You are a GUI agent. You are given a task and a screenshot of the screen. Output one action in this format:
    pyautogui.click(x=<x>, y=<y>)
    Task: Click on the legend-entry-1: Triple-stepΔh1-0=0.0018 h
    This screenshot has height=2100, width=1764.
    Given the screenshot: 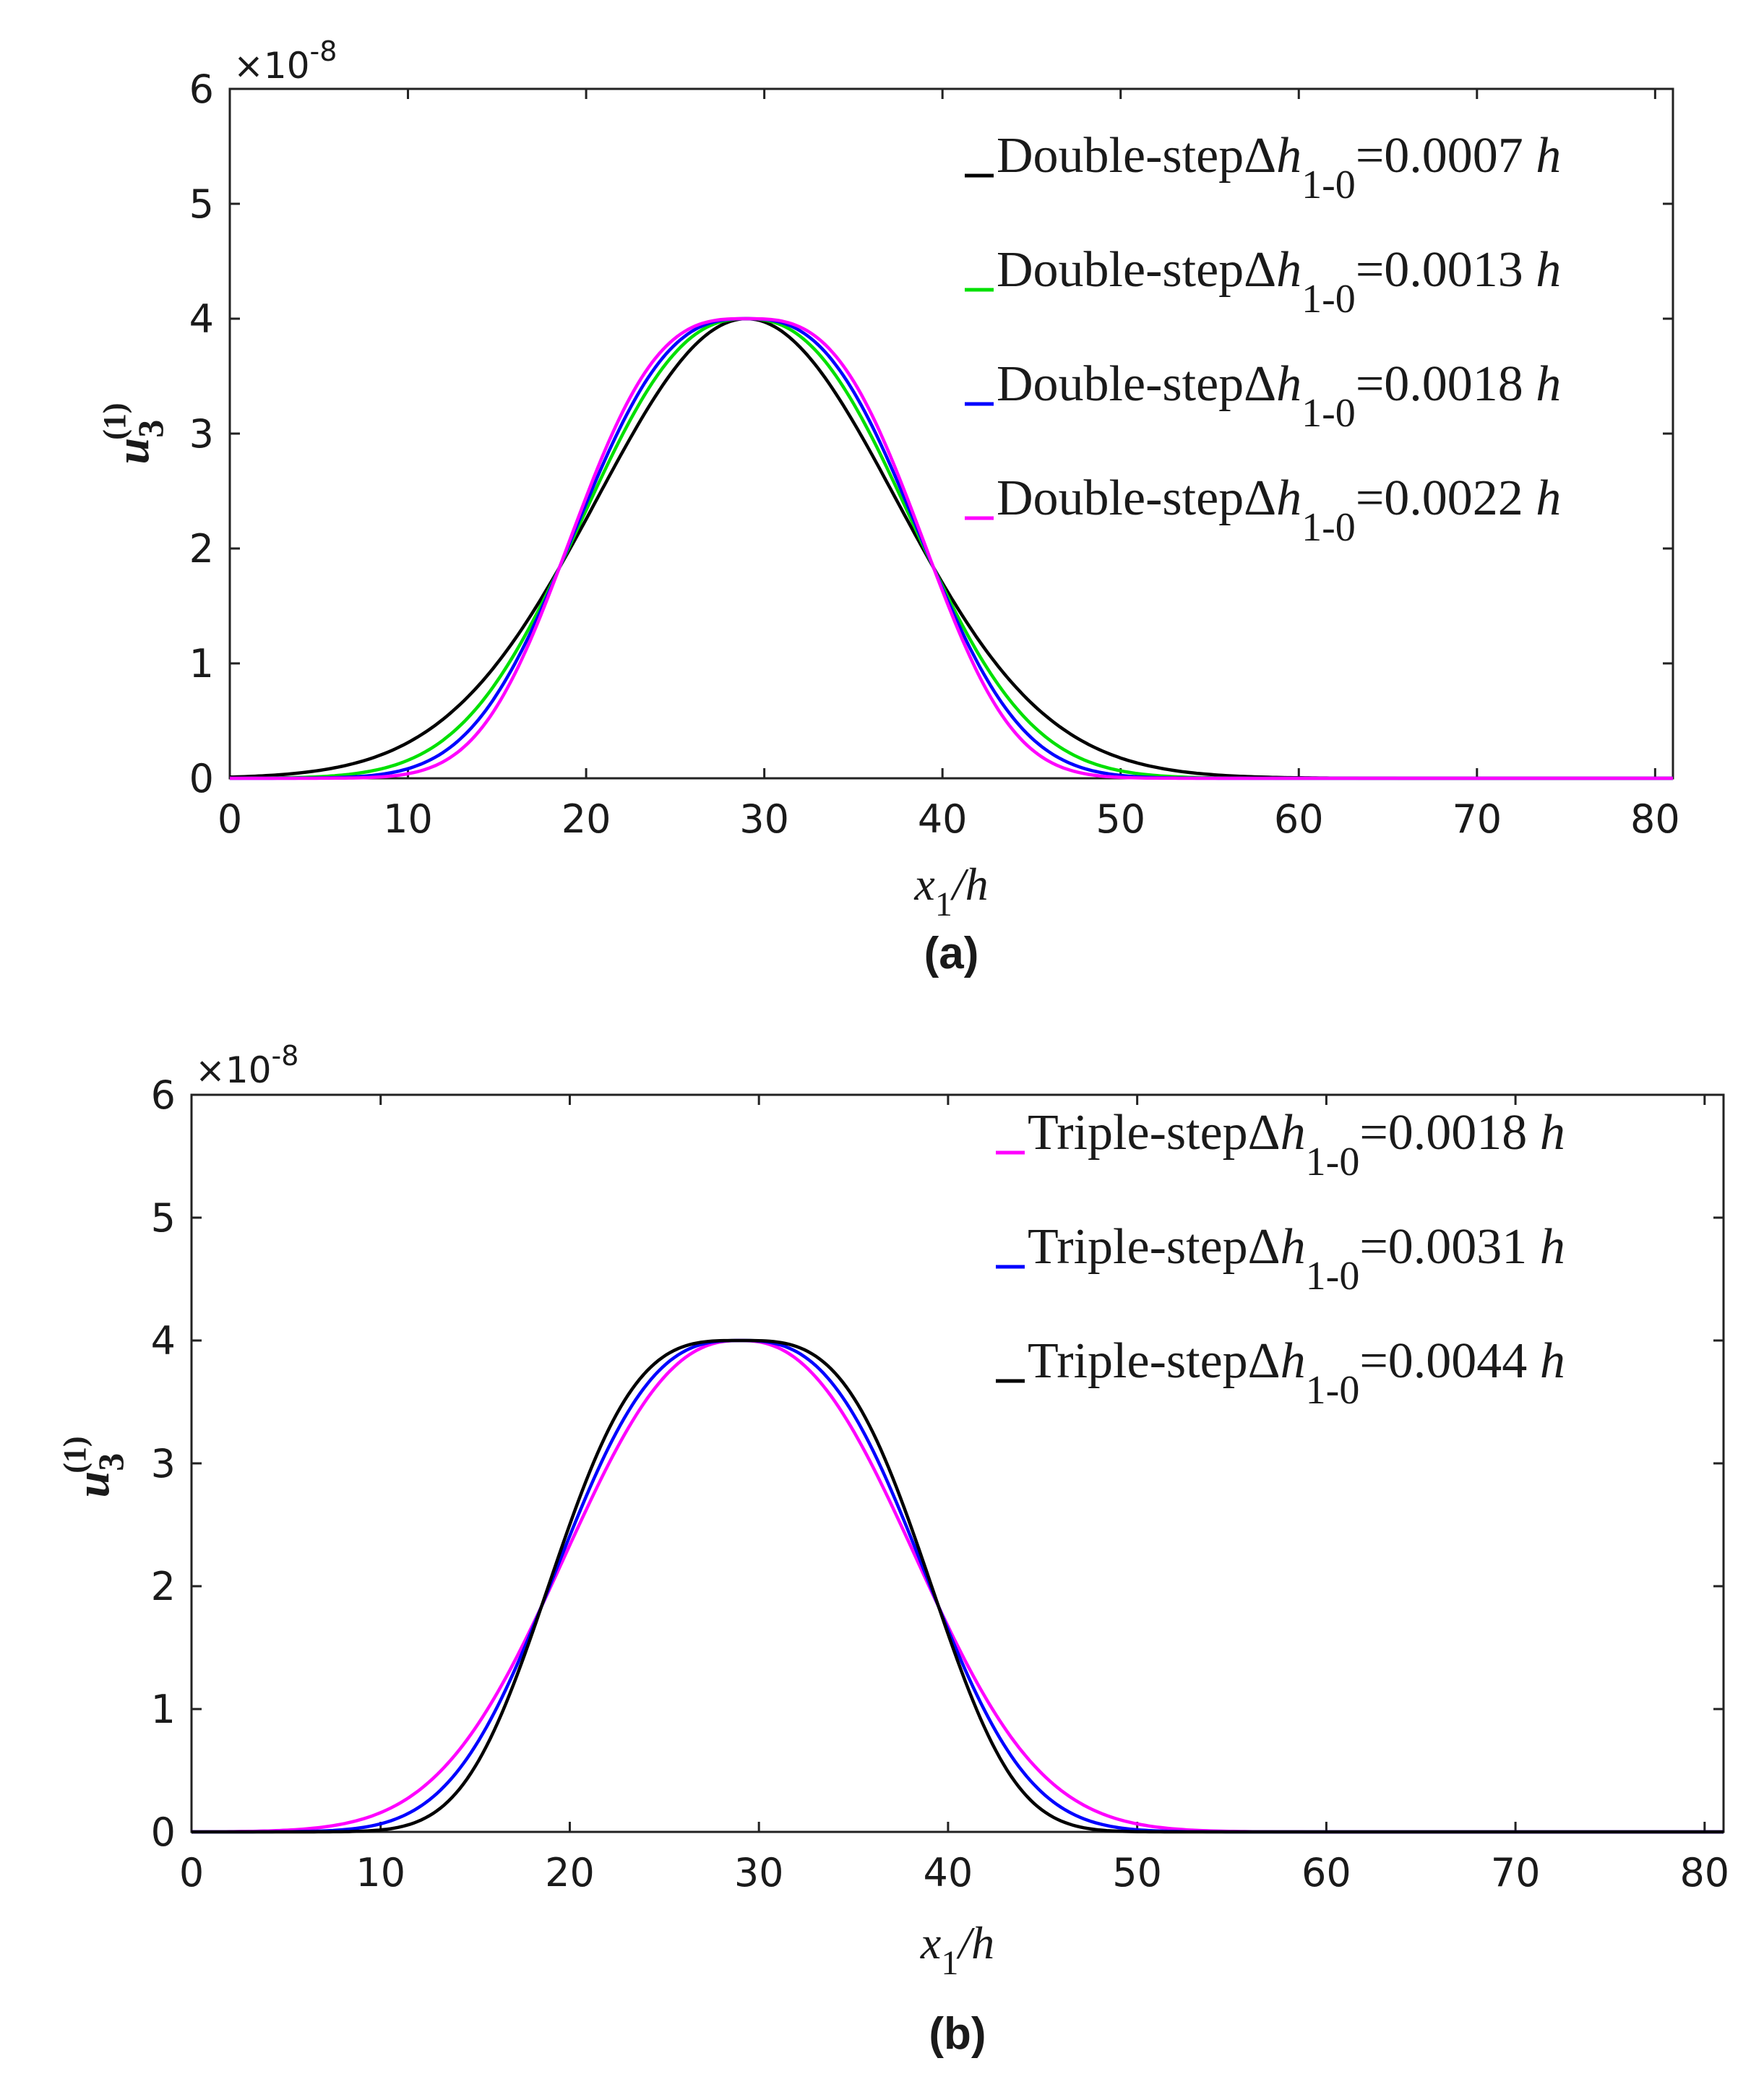 What is the action you would take?
    pyautogui.click(x=1296, y=1144)
    